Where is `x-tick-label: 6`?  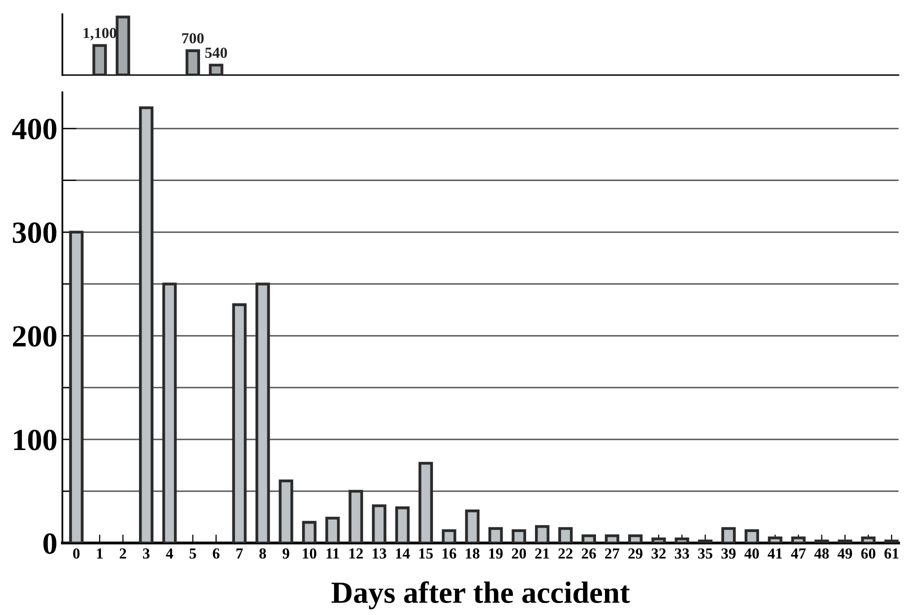 x-tick-label: 6 is located at coordinates (216, 553).